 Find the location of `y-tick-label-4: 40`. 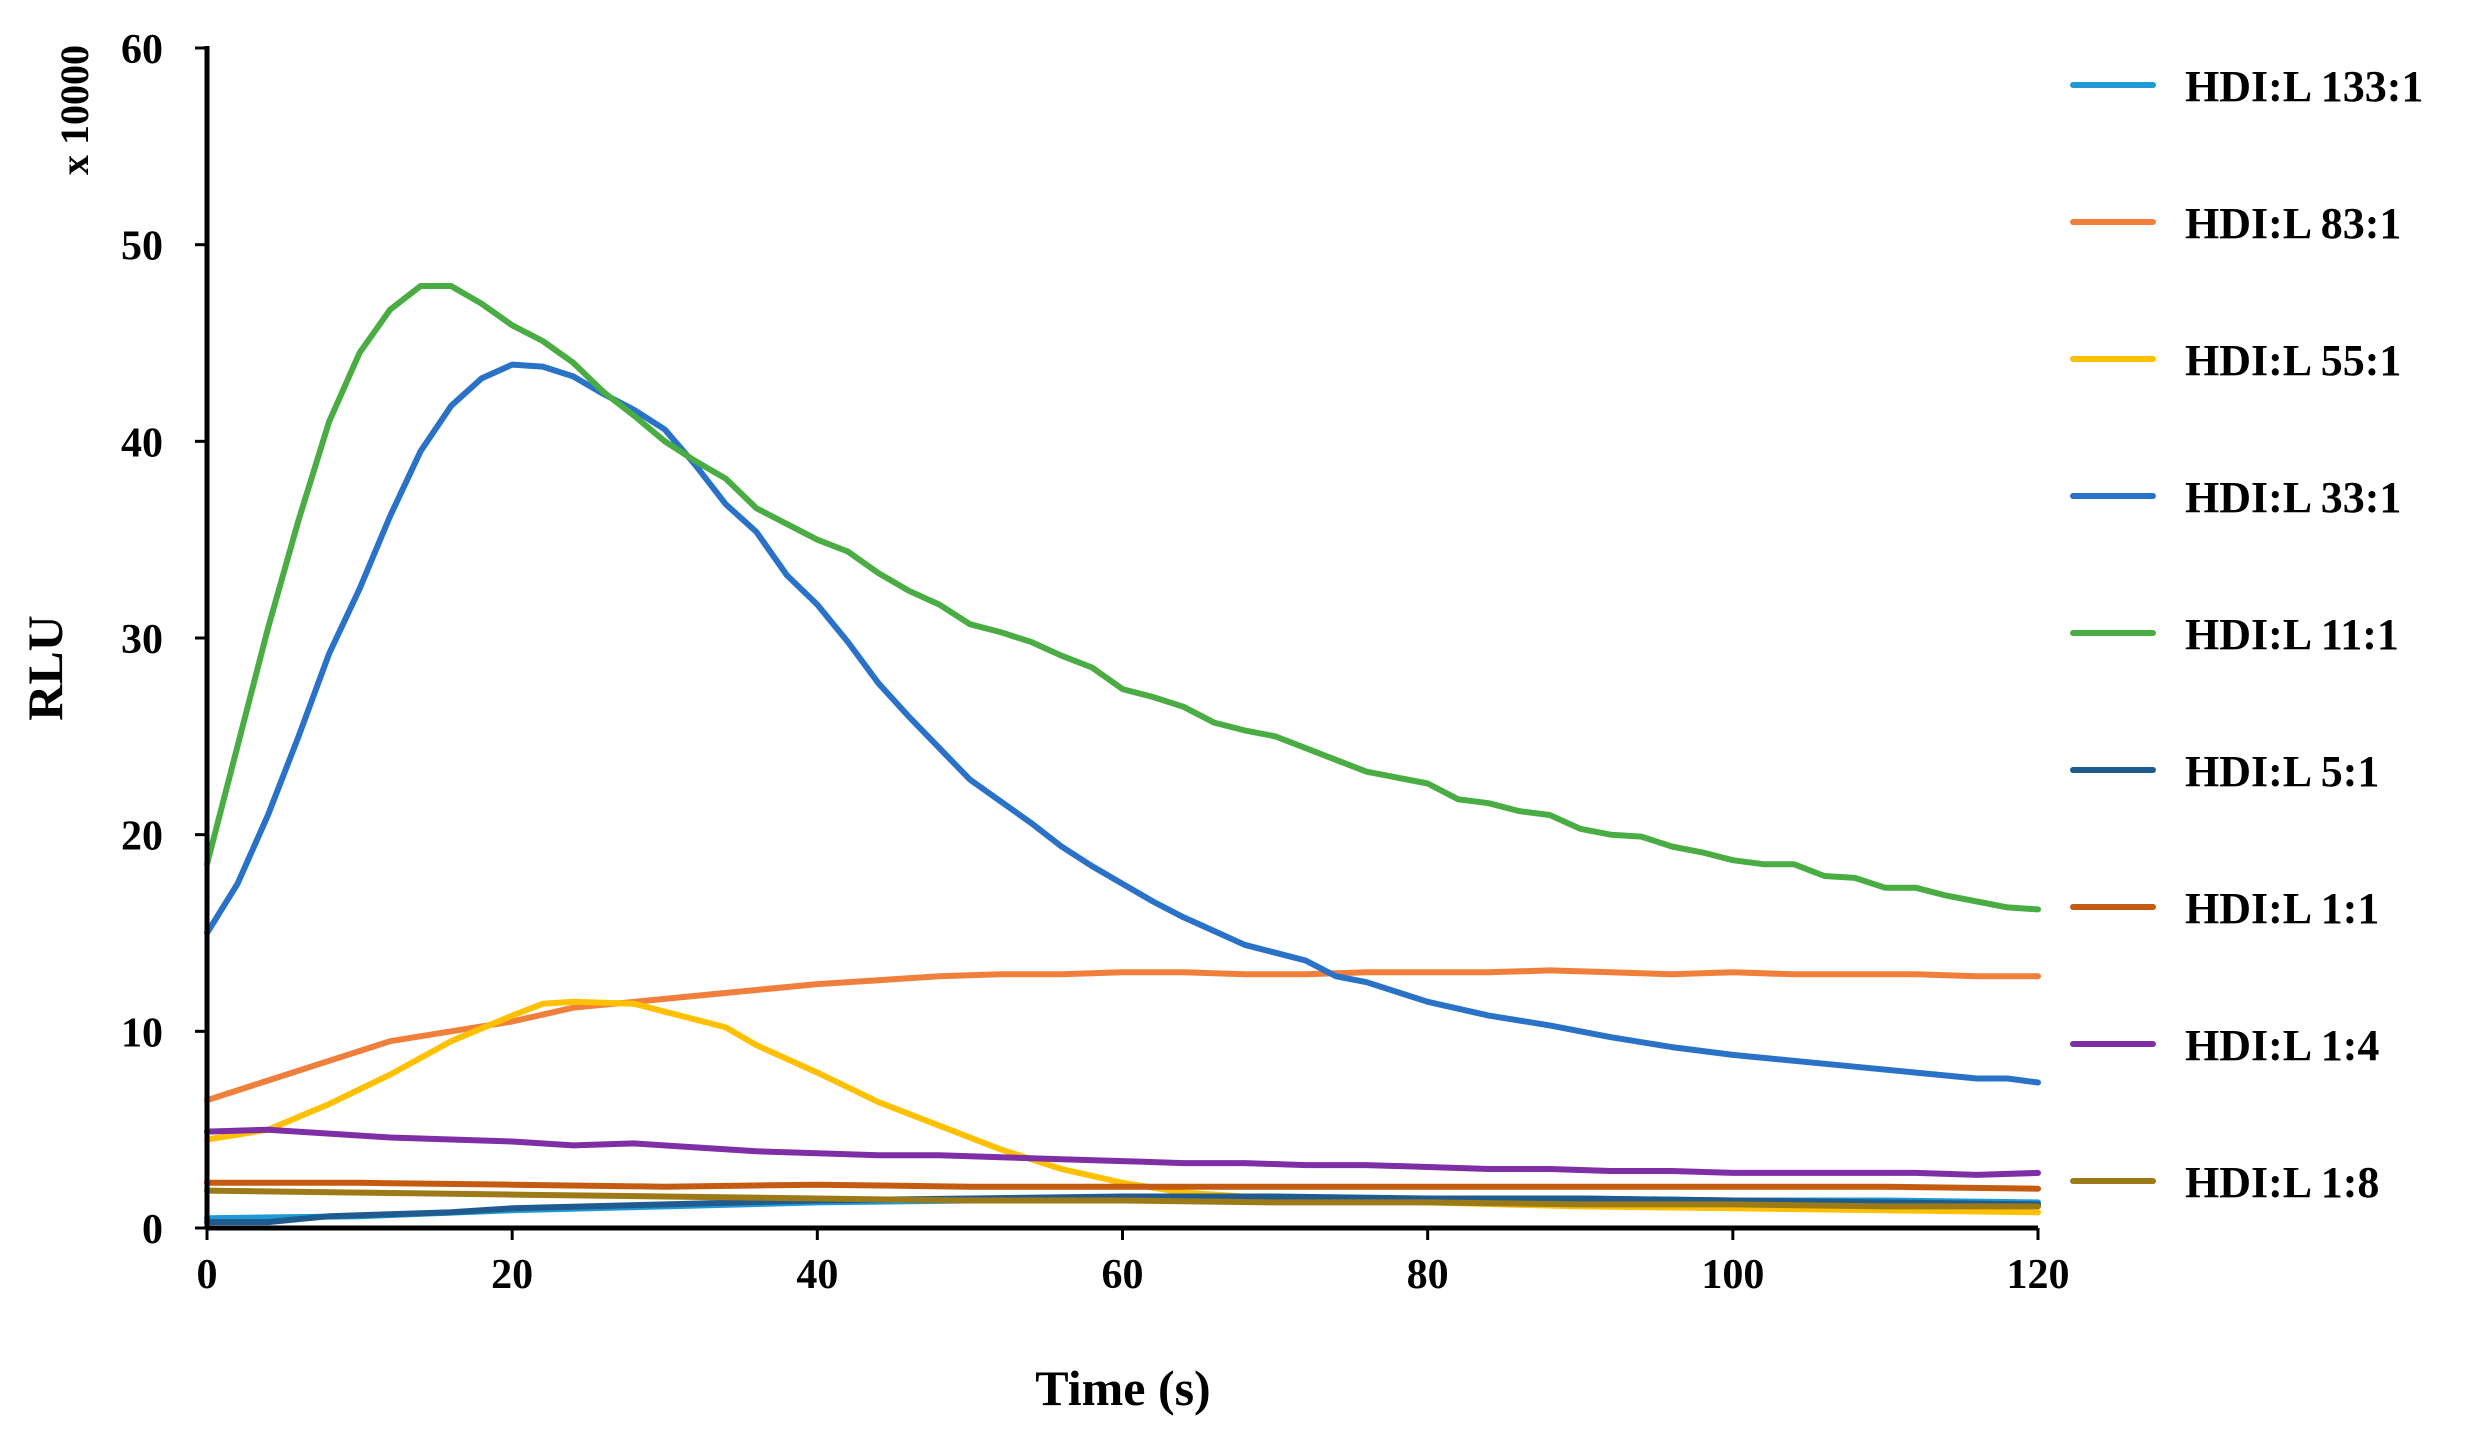

y-tick-label-4: 40 is located at coordinates (142, 443).